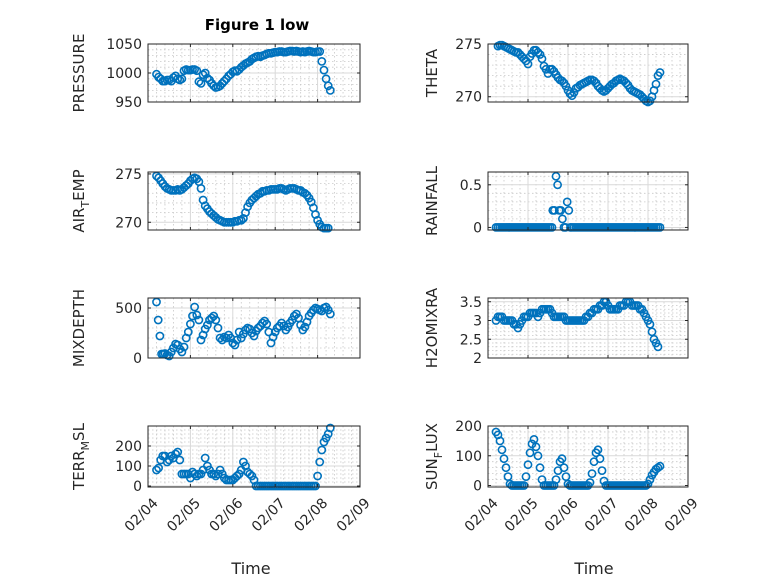 Image resolution: width=778 pixels, height=583 pixels. What do you see at coordinates (124, 45) in the screenshot?
I see `y-tick-label: 1050` at bounding box center [124, 45].